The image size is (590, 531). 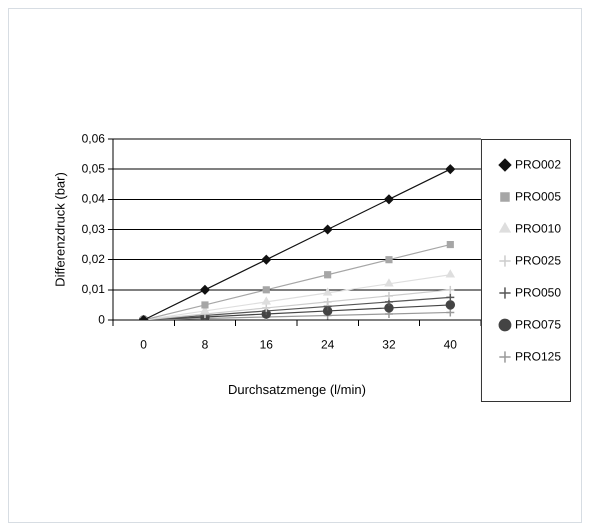 I want to click on legend-label: PRO010, so click(x=538, y=228).